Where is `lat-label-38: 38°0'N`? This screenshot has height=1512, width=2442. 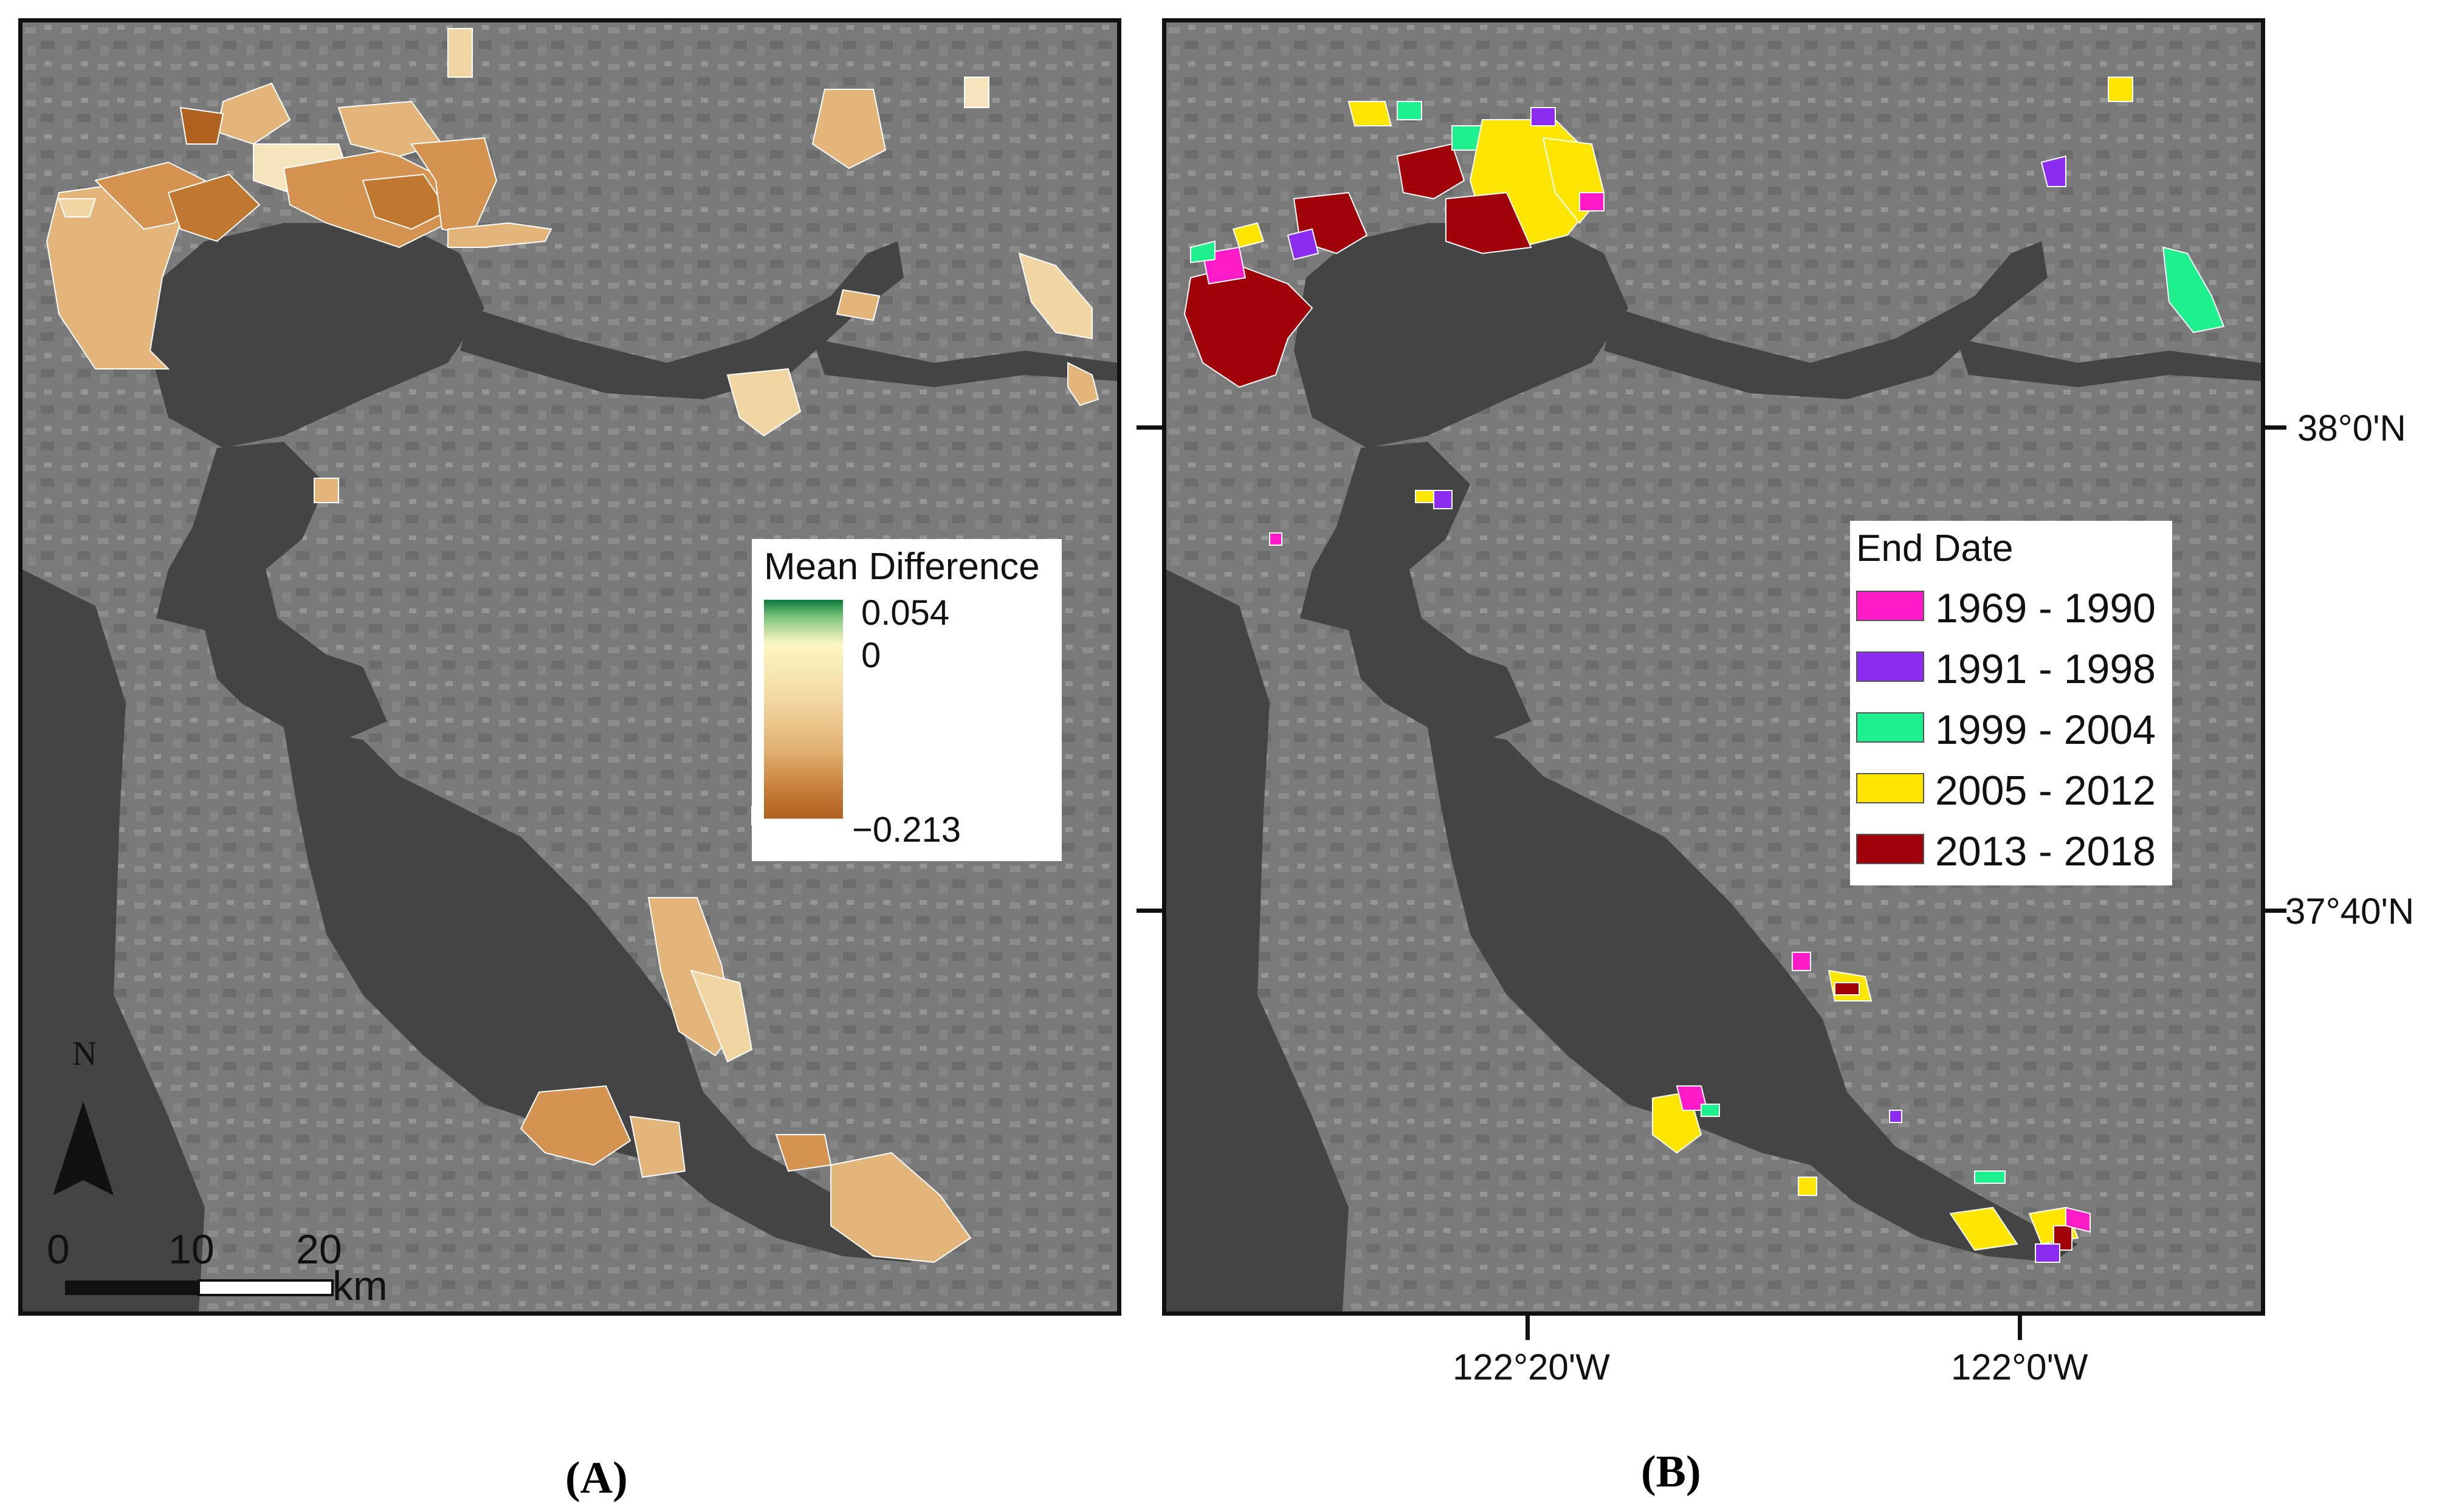
lat-label-38: 38°0'N is located at coordinates (2351, 428).